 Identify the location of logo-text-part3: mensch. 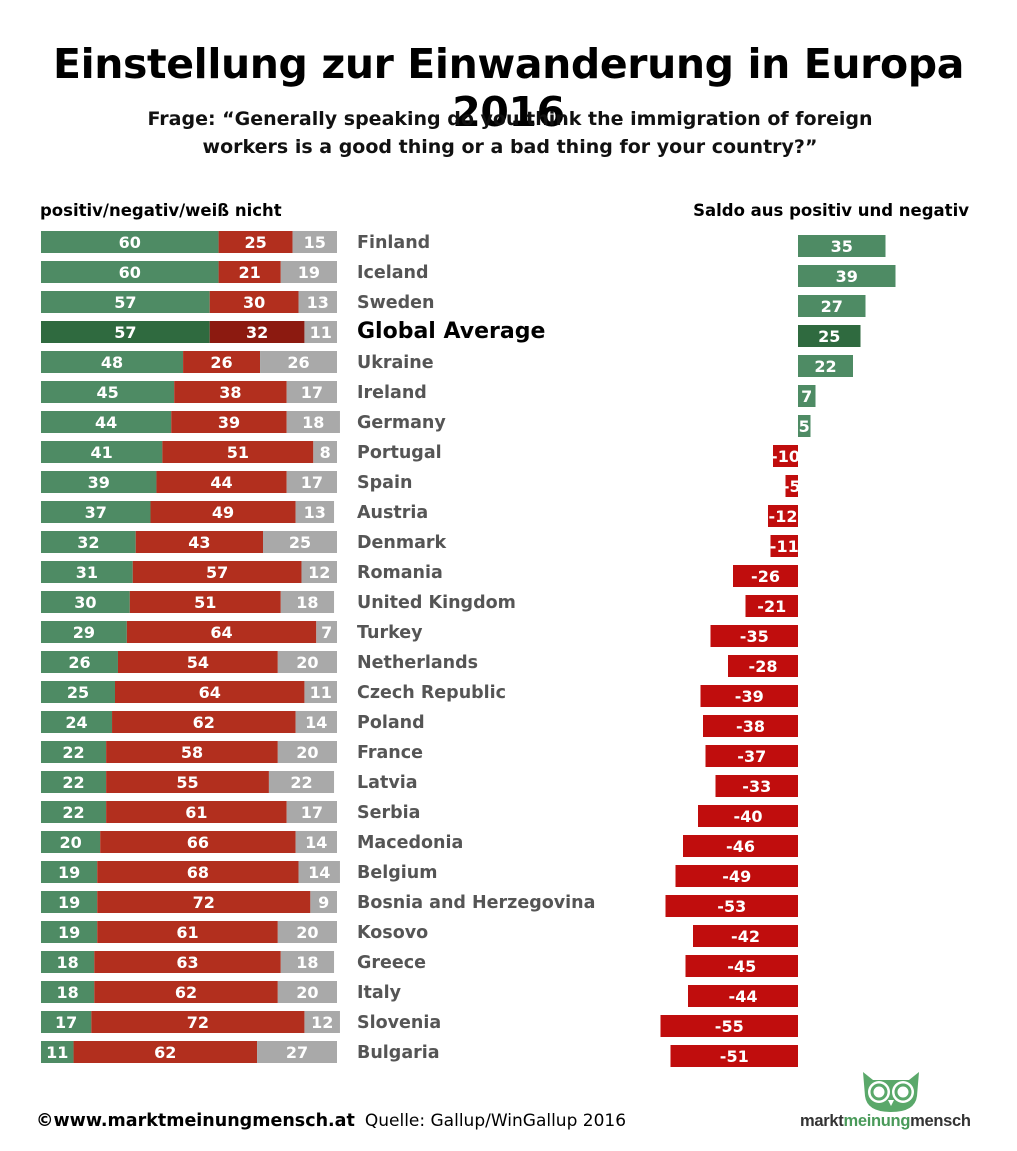
(940, 1121).